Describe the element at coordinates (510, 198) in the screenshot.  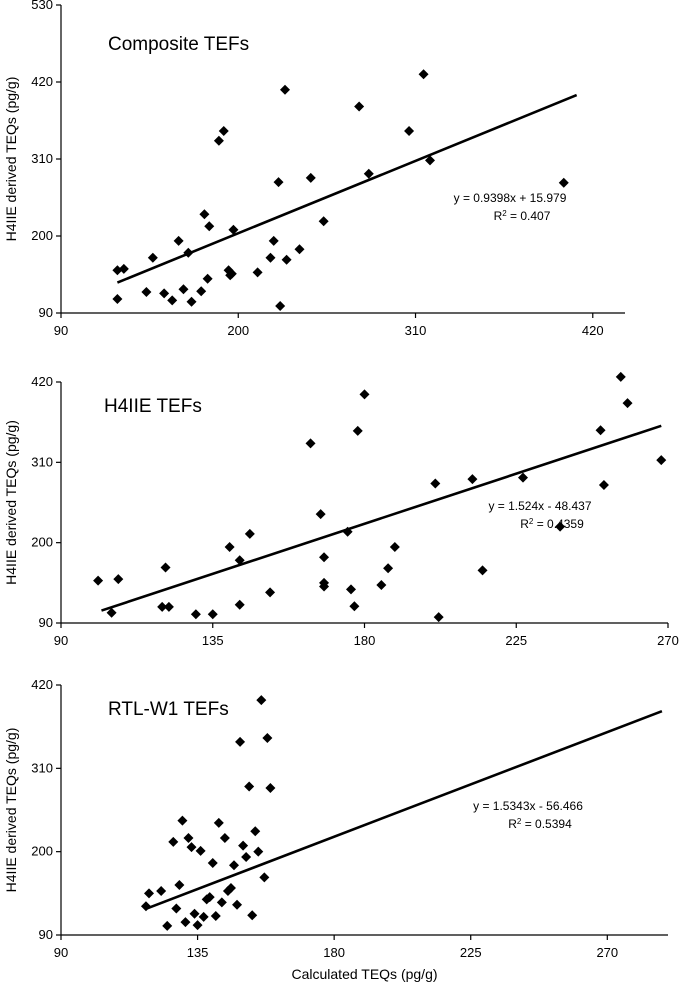
I see `regression-equation: y = 0.9398x + 15.979` at that location.